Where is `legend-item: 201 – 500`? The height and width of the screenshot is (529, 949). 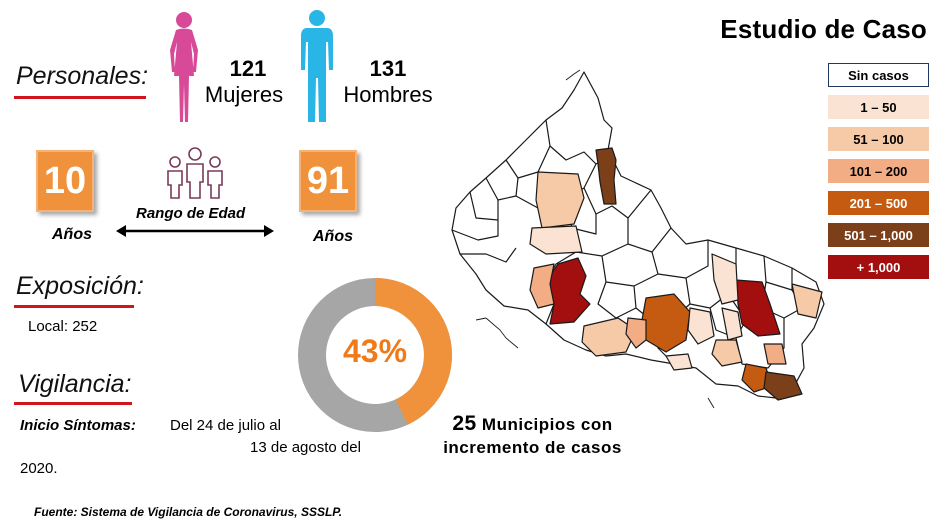
legend-item: 201 – 500 is located at coordinates (878, 203).